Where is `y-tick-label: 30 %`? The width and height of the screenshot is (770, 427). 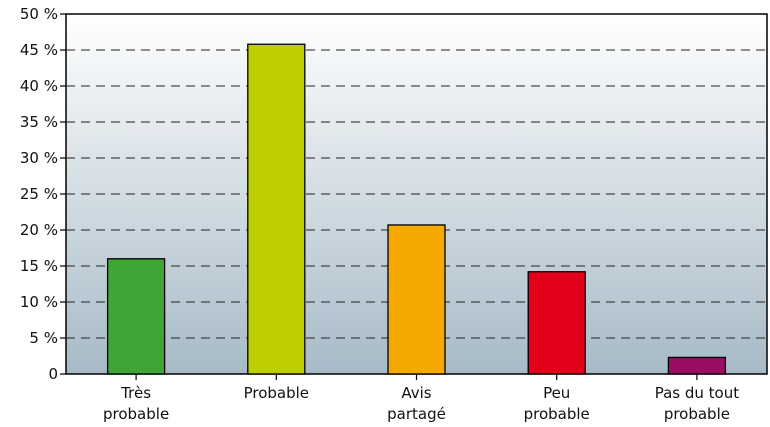 y-tick-label: 30 % is located at coordinates (39, 158).